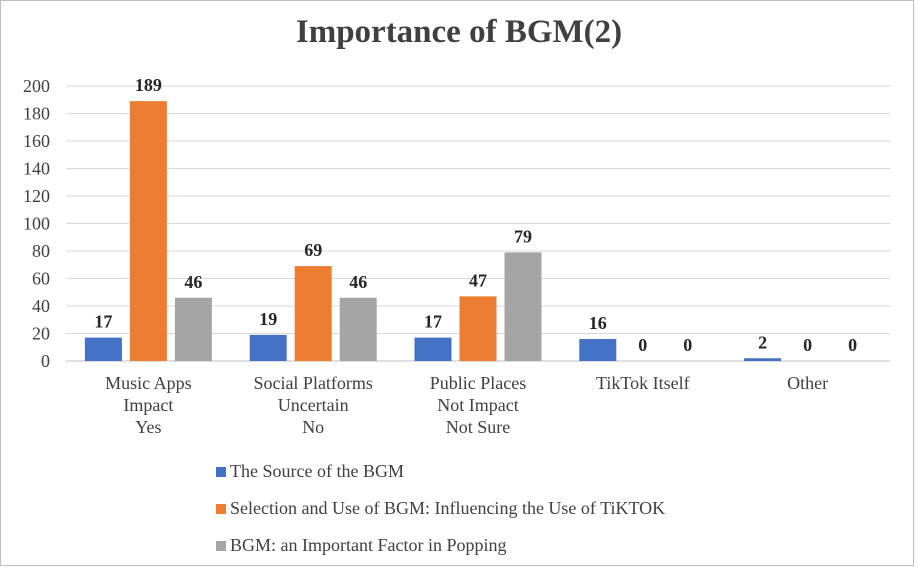  What do you see at coordinates (313, 427) in the screenshot?
I see `category-label: No` at bounding box center [313, 427].